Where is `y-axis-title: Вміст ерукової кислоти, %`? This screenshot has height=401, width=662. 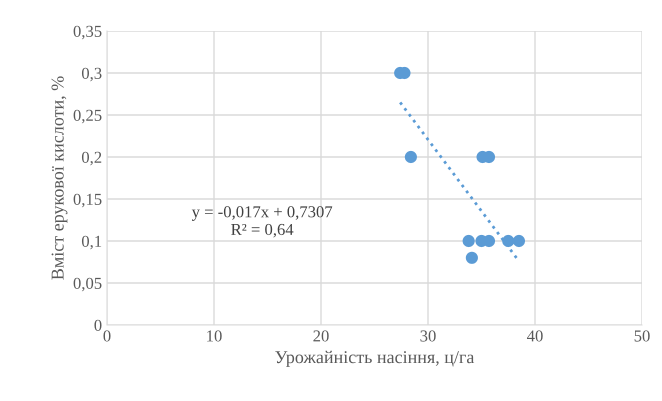
y-axis-title: Вміст ерукової кислоти, % is located at coordinates (60, 178).